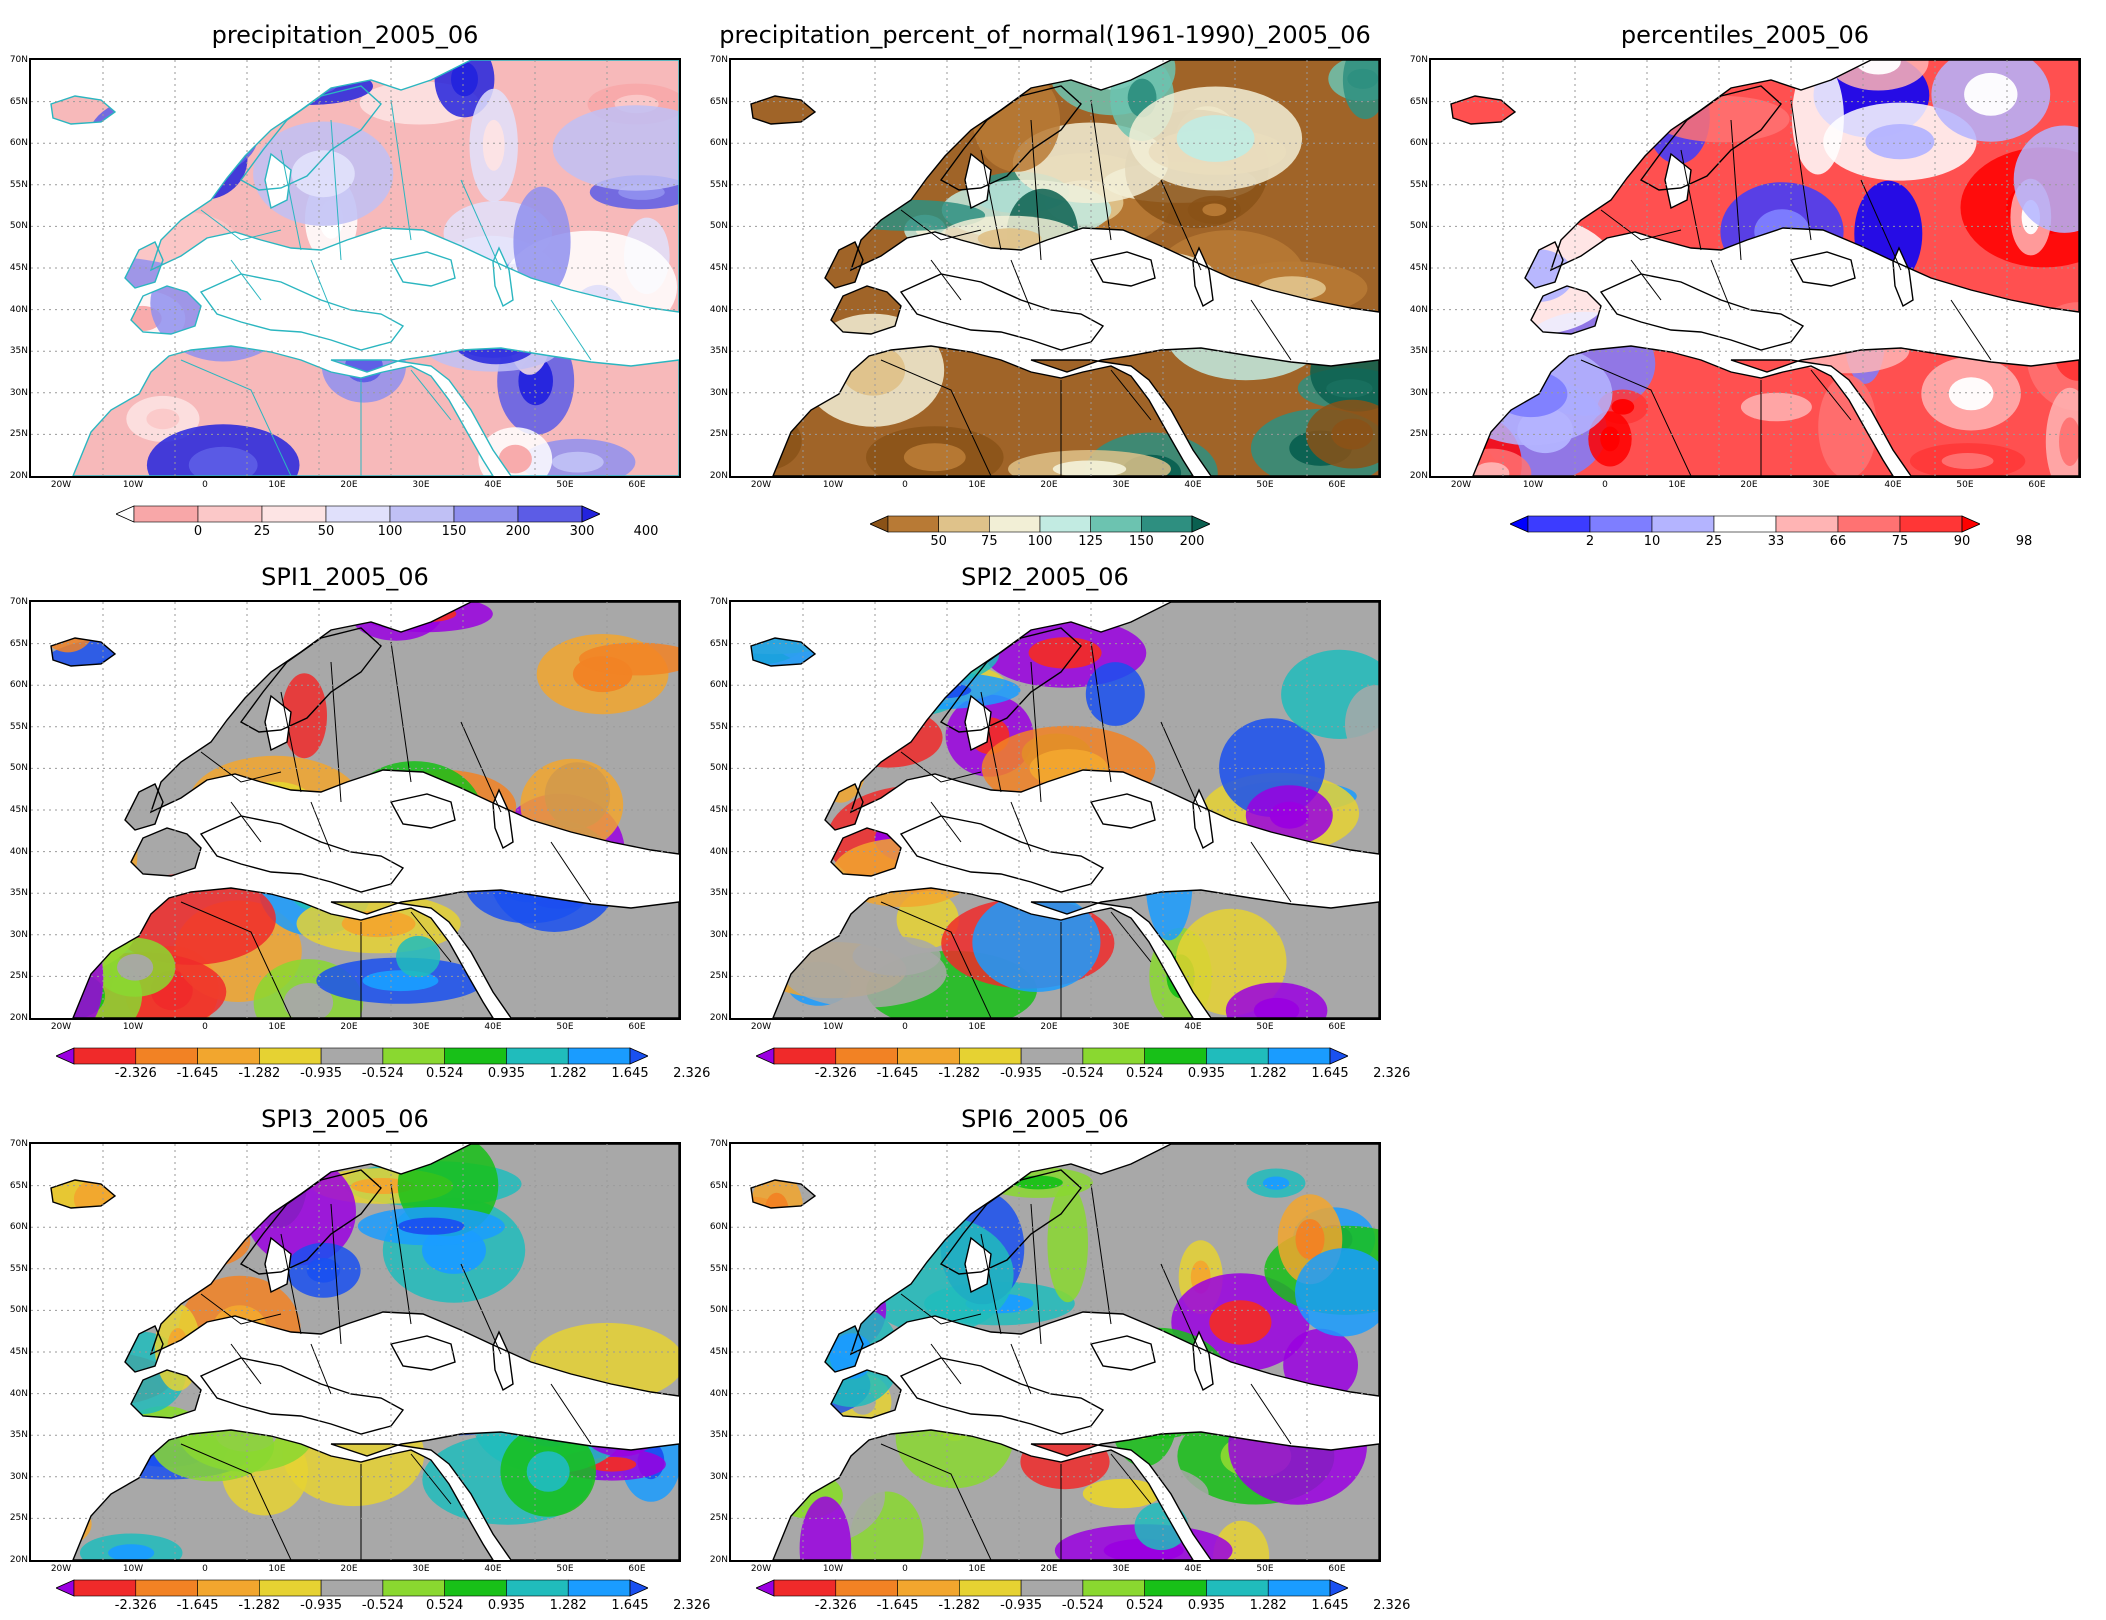  Describe the element at coordinates (18, 1227) in the screenshot. I see `lat-tick-label: 60N` at that location.